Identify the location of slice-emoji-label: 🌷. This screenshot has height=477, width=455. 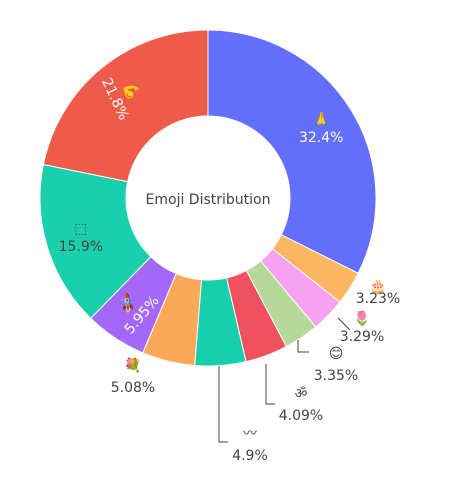
(361, 318).